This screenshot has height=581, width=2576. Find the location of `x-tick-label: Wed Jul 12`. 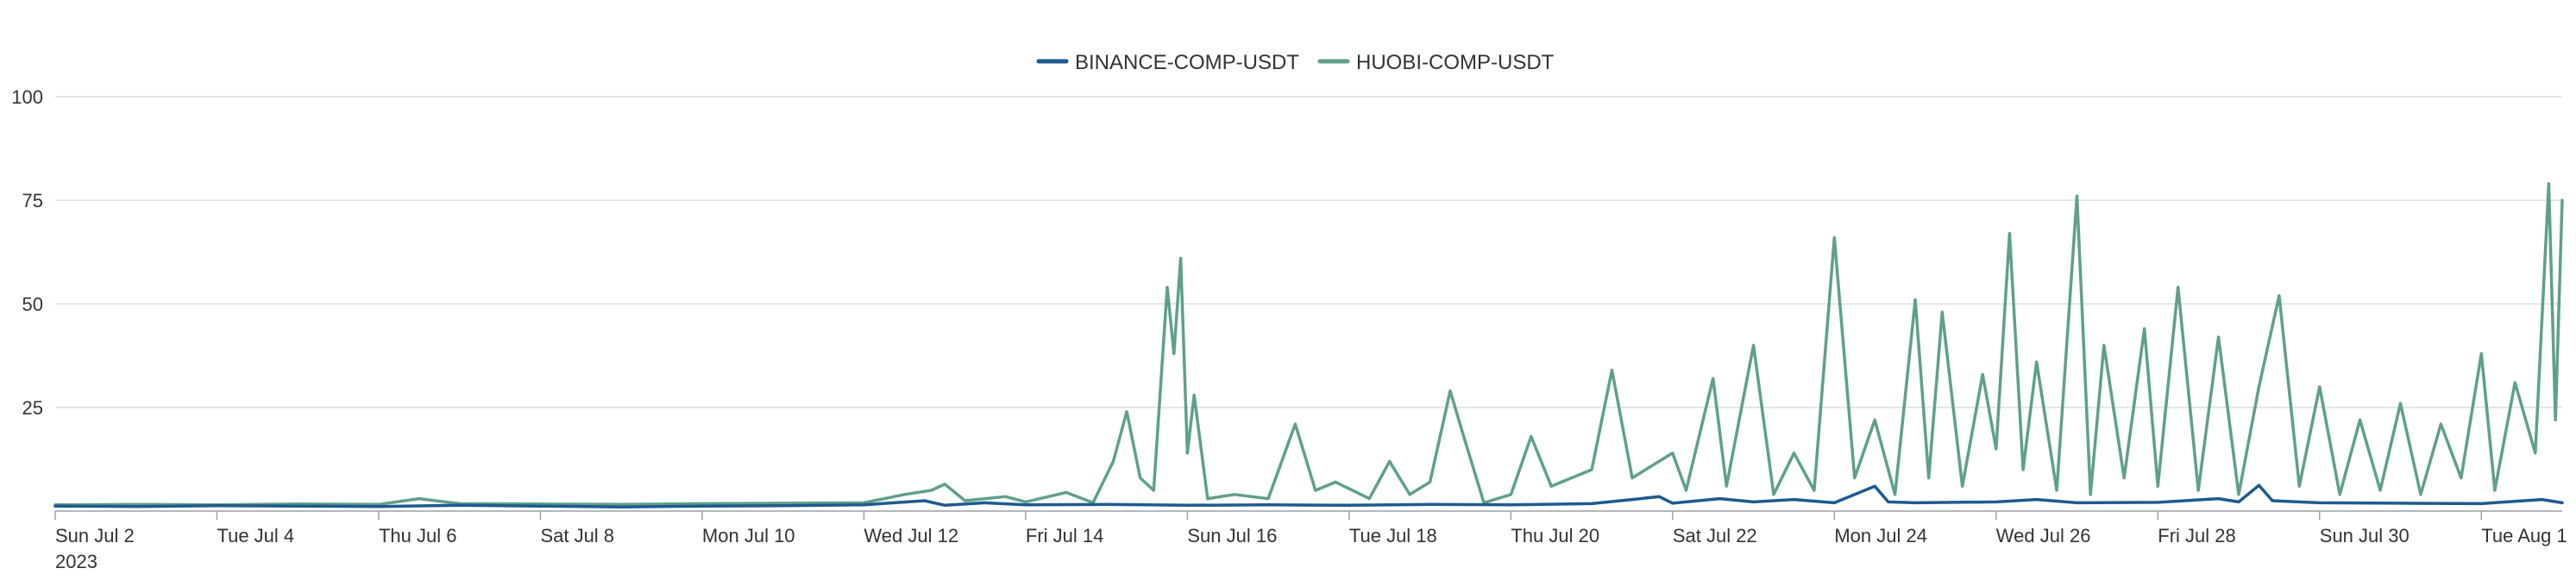

x-tick-label: Wed Jul 12 is located at coordinates (911, 535).